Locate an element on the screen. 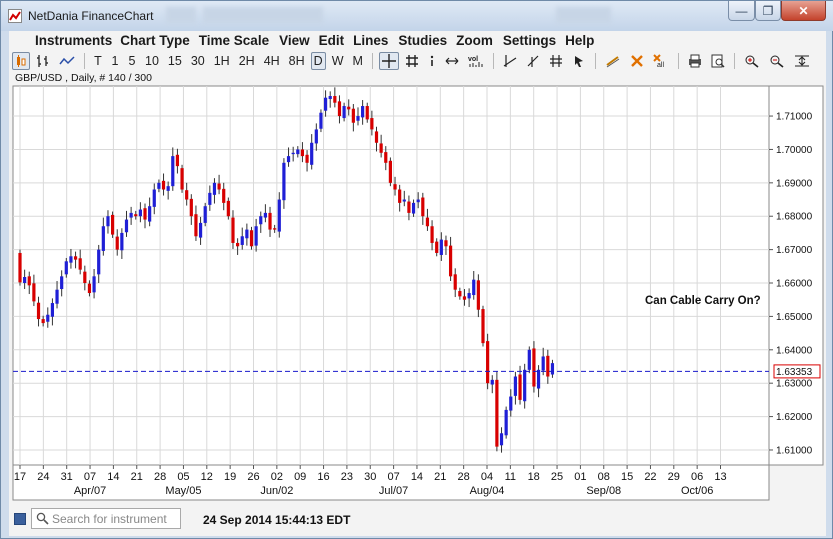  grid-icon is located at coordinates (412, 61).